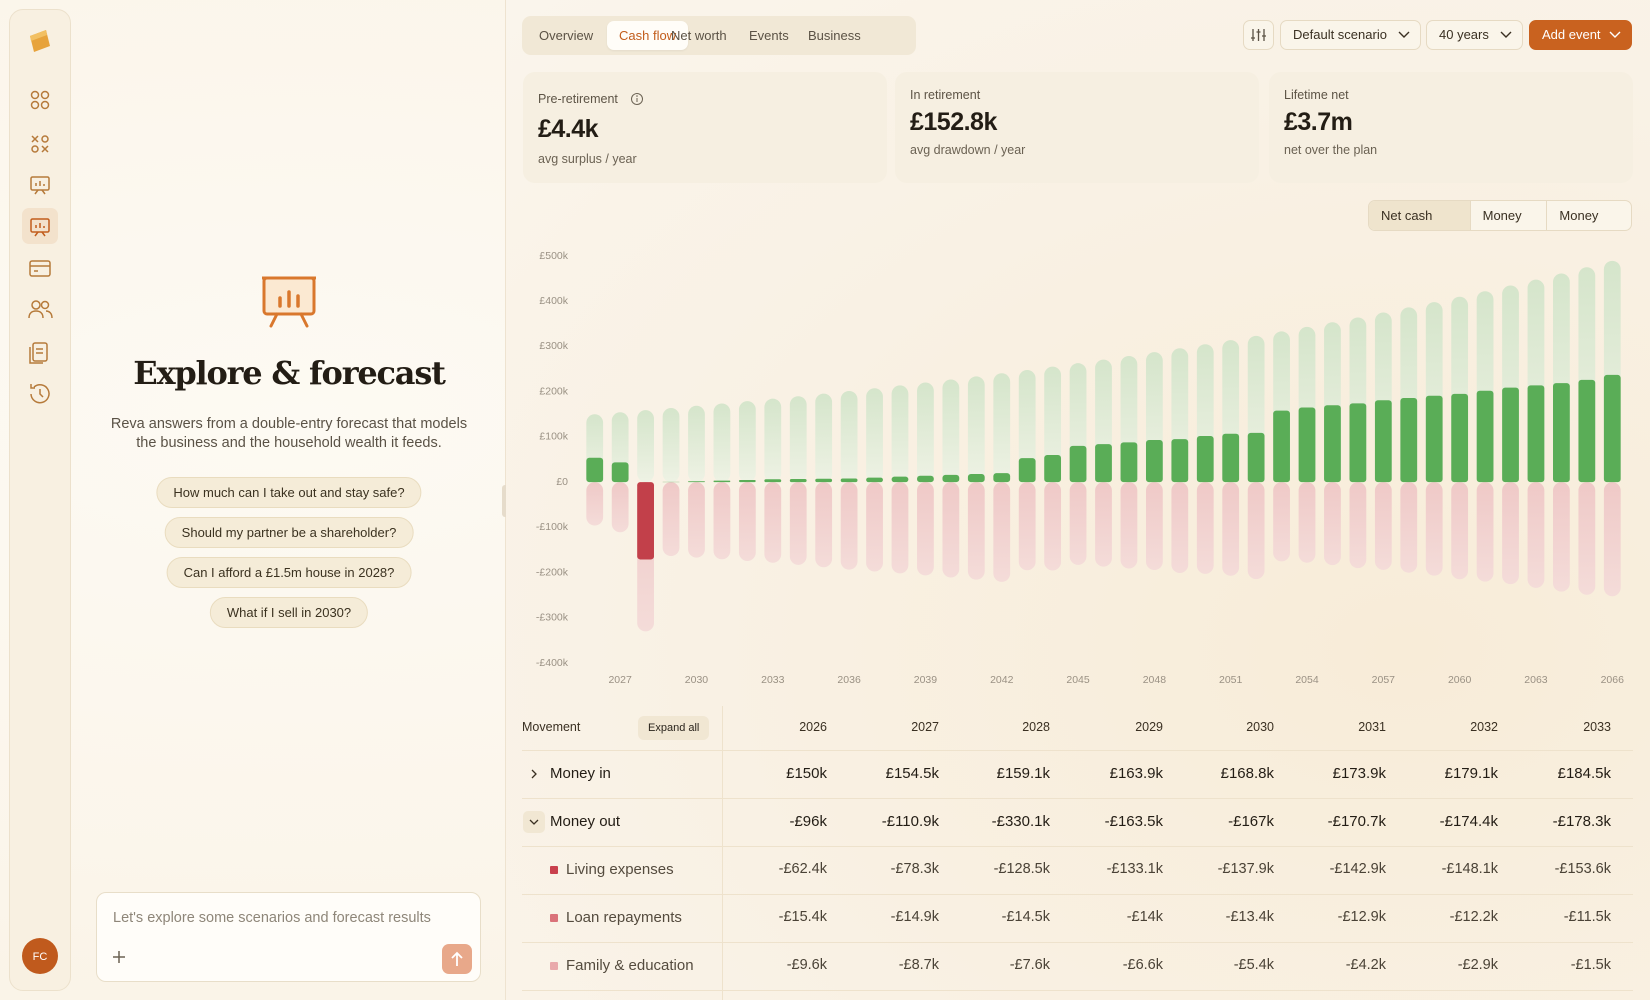 The image size is (1650, 1000). I want to click on kpi-sub: avg drawdown / year, so click(968, 150).